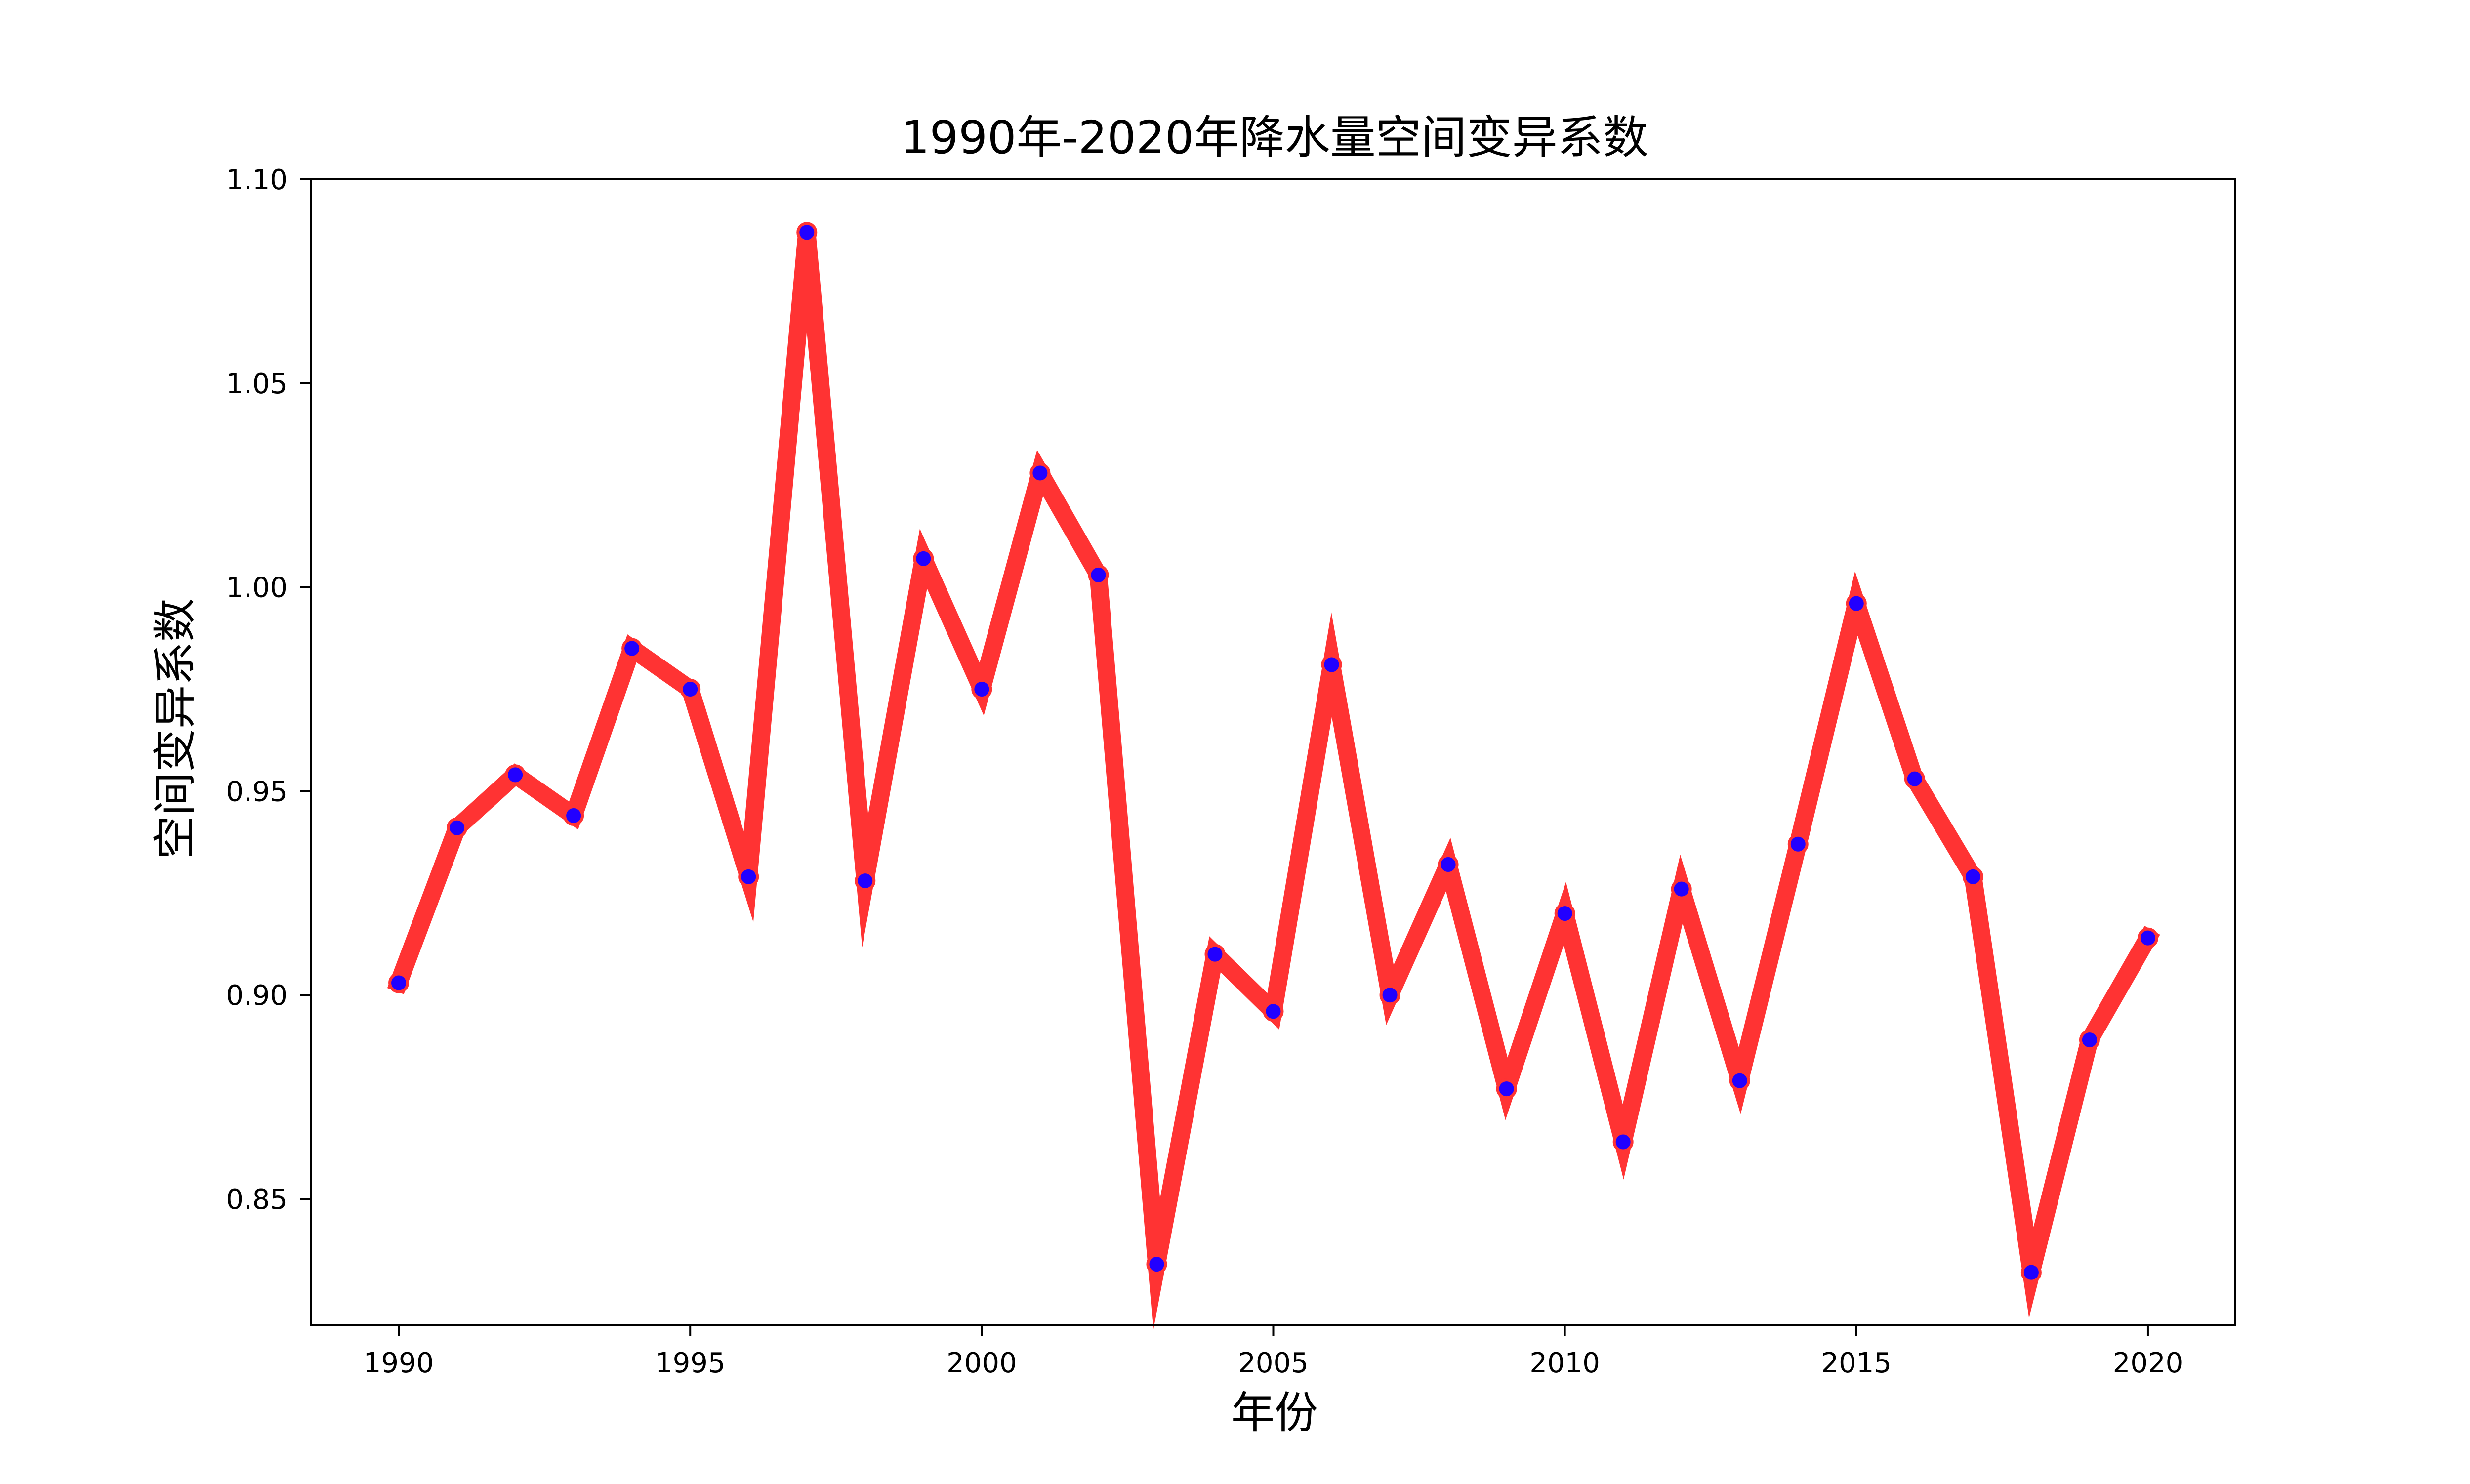 The width and height of the screenshot is (2470, 1484). What do you see at coordinates (257, 588) in the screenshot?
I see `y-tick-label: 1.00` at bounding box center [257, 588].